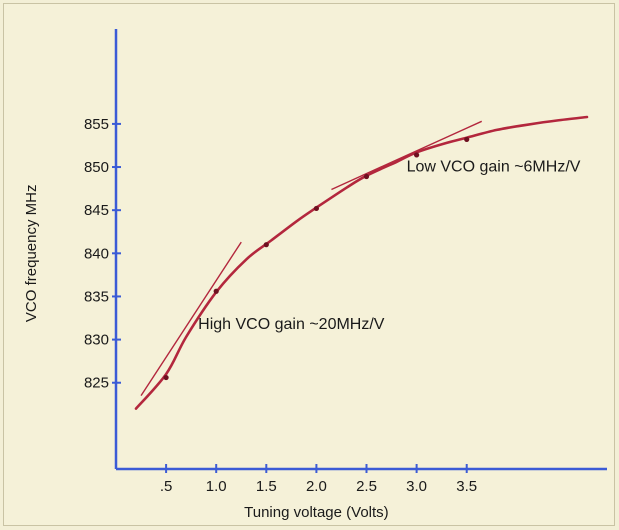 This screenshot has height=530, width=619. Describe the element at coordinates (166, 486) in the screenshot. I see `x-tick-label: .5` at that location.